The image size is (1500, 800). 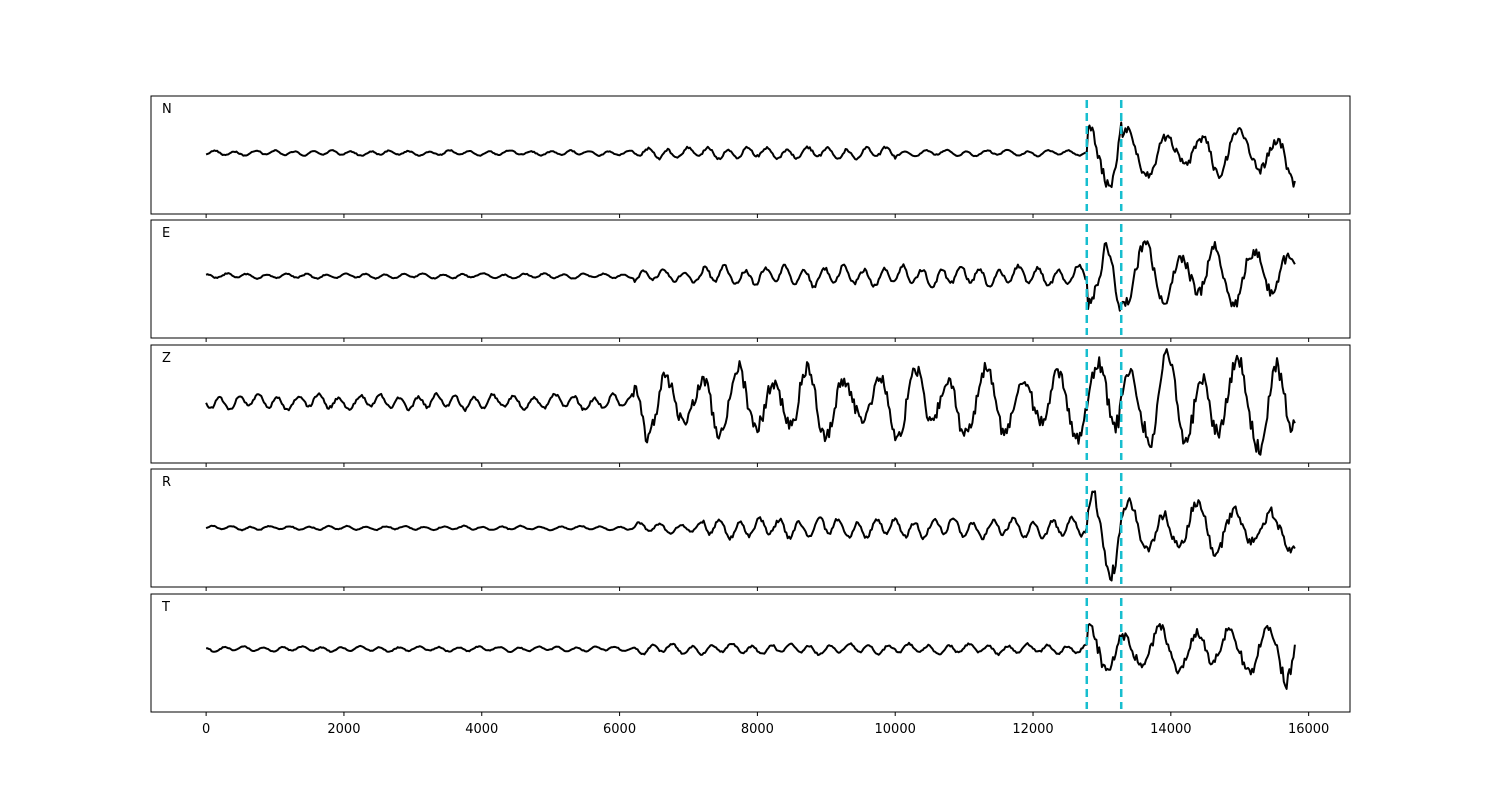 I want to click on x-tick-label: 0, so click(x=206, y=729).